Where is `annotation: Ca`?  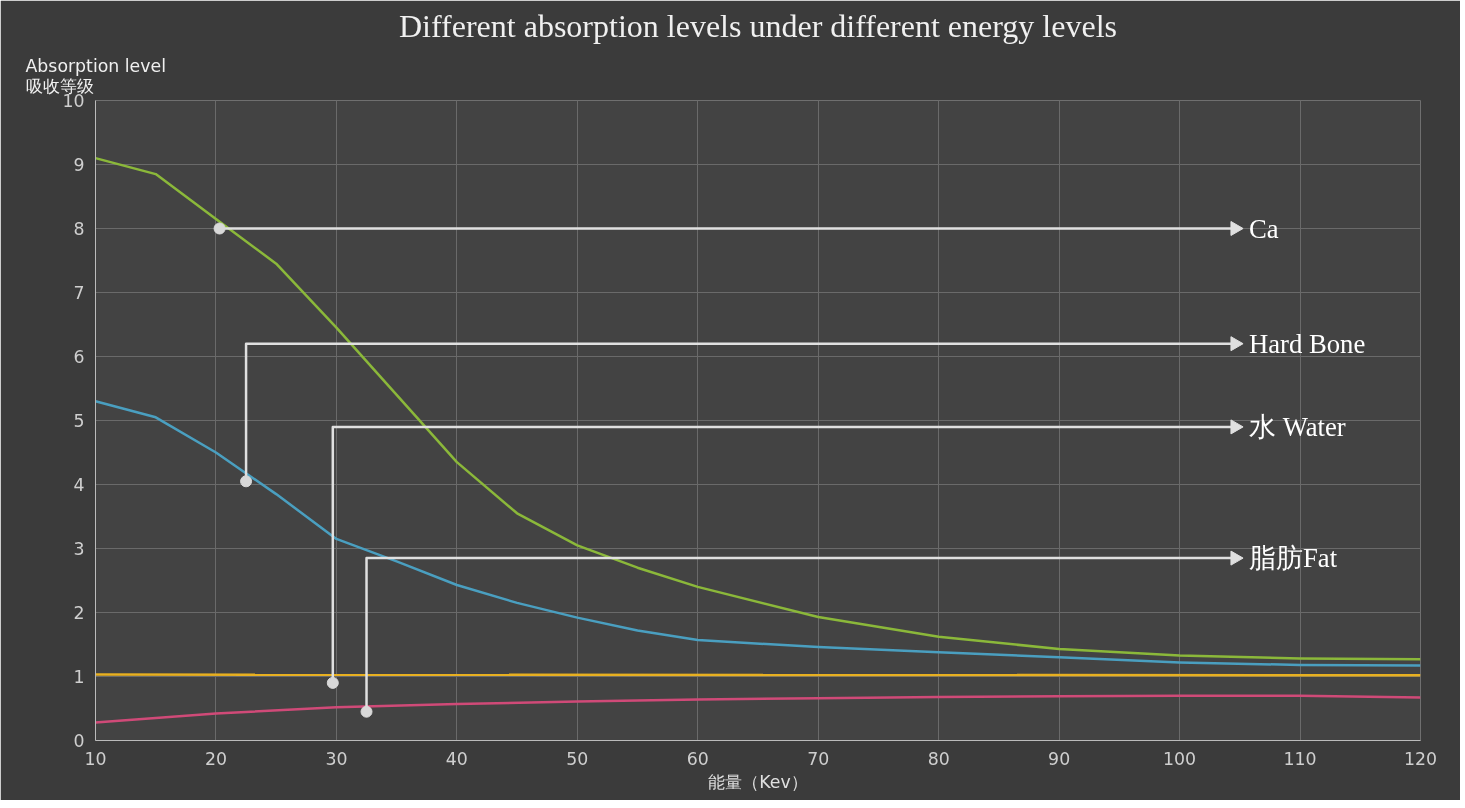
annotation: Ca is located at coordinates (1264, 228).